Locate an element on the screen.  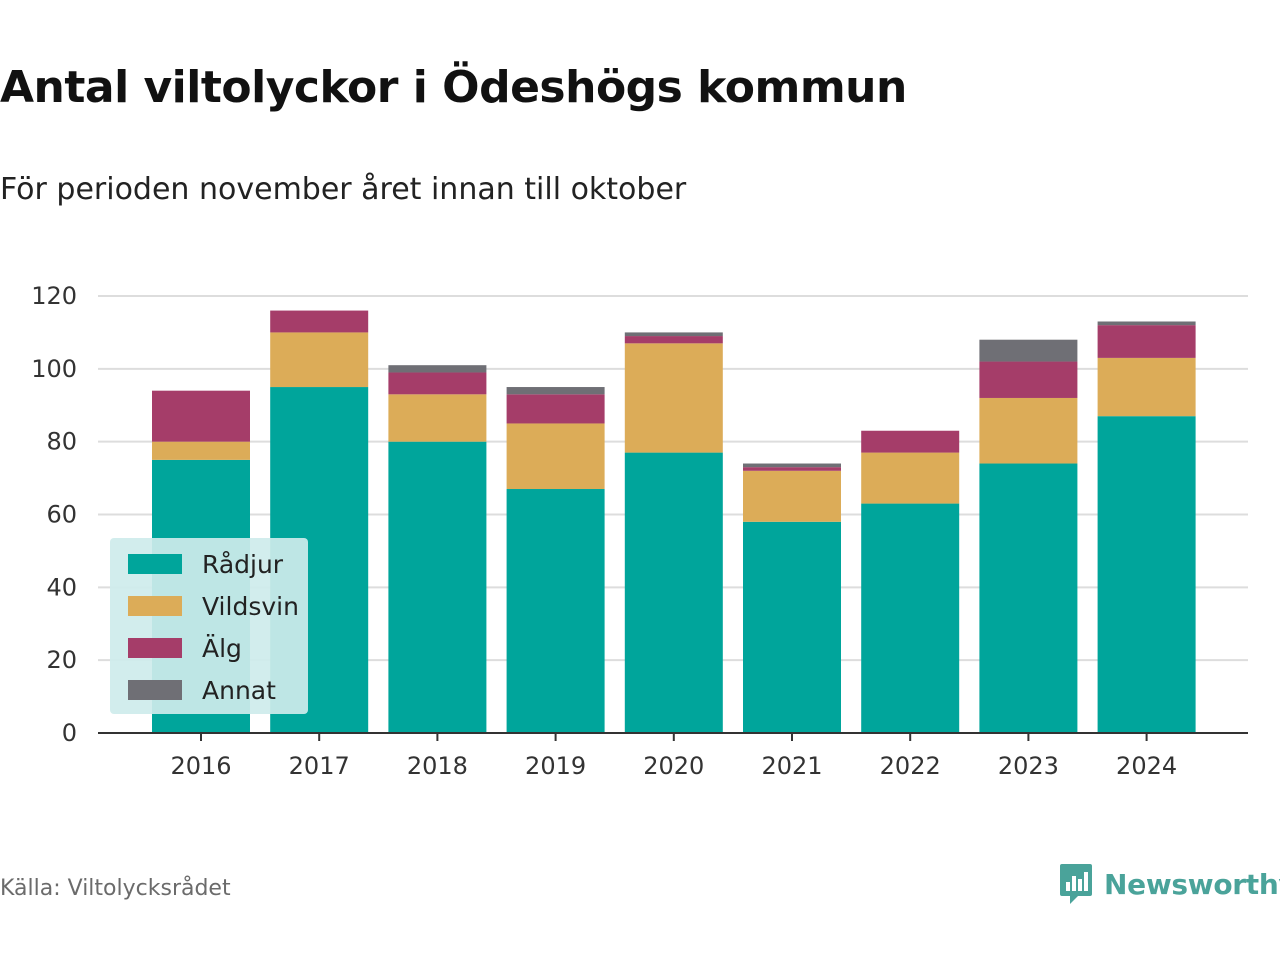
legend-label: Älg is located at coordinates (222, 648).